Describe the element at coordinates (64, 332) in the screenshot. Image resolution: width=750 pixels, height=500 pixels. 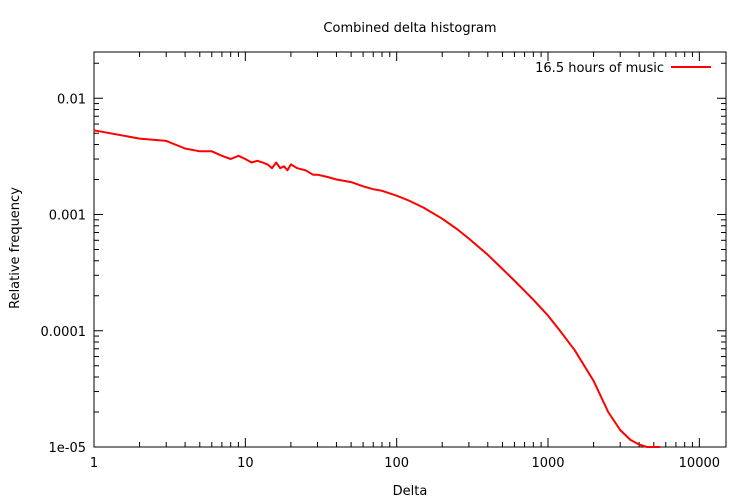
I see `y-tick-label: 0.0001` at that location.